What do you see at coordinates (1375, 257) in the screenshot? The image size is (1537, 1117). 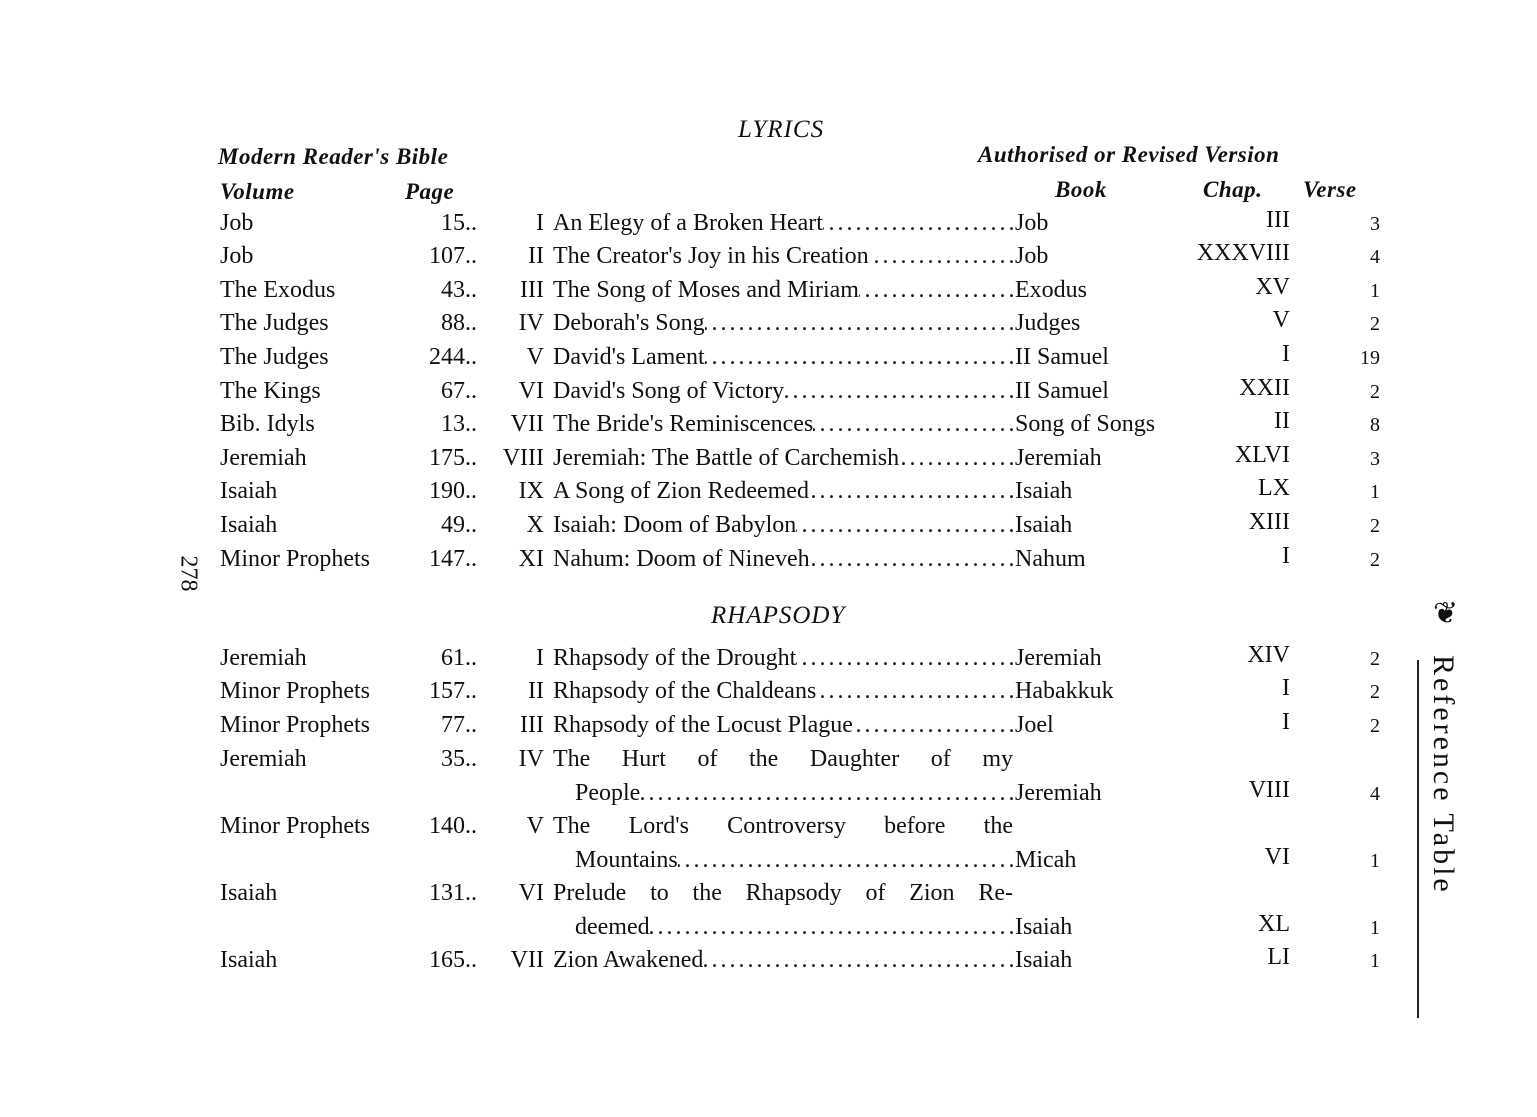 I see `verse-cell: 4` at bounding box center [1375, 257].